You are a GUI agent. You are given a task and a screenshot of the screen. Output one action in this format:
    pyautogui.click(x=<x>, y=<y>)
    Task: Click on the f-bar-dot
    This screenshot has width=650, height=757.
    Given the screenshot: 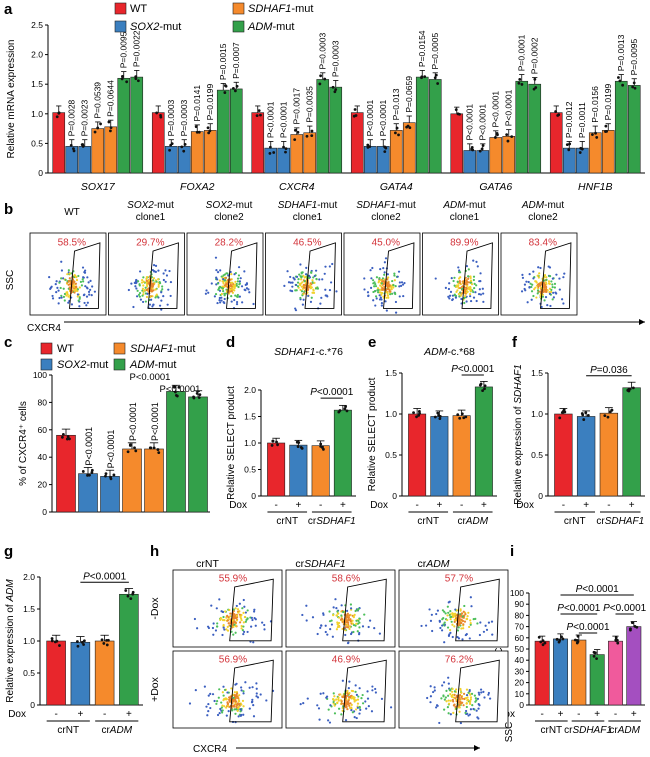 What is the action you would take?
    pyautogui.click(x=583, y=415)
    